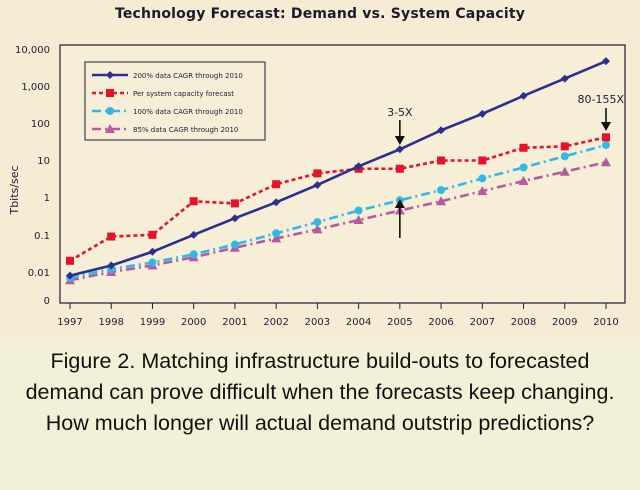 This screenshot has height=490, width=640. I want to click on legend-label: 200% data CAGR through 2010, so click(188, 76).